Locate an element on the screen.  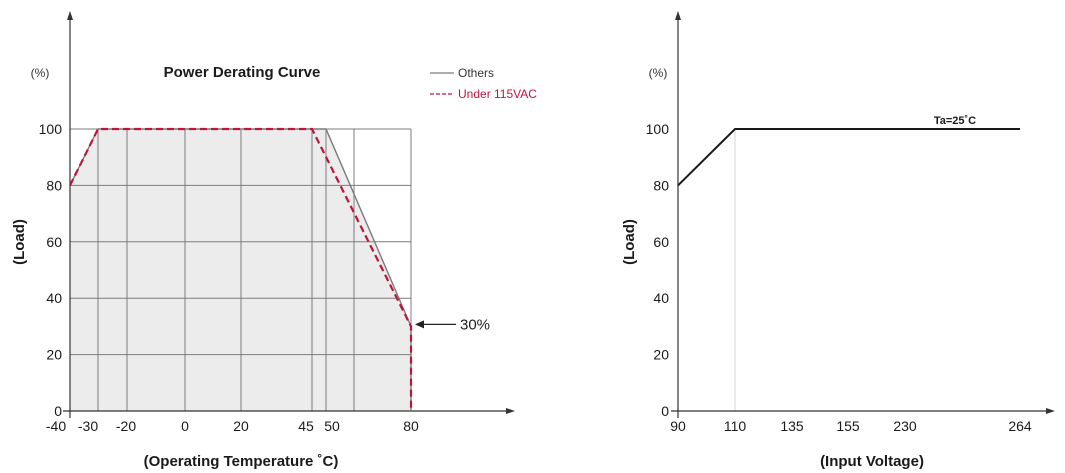
x-tick-label: 110 is located at coordinates (735, 426).